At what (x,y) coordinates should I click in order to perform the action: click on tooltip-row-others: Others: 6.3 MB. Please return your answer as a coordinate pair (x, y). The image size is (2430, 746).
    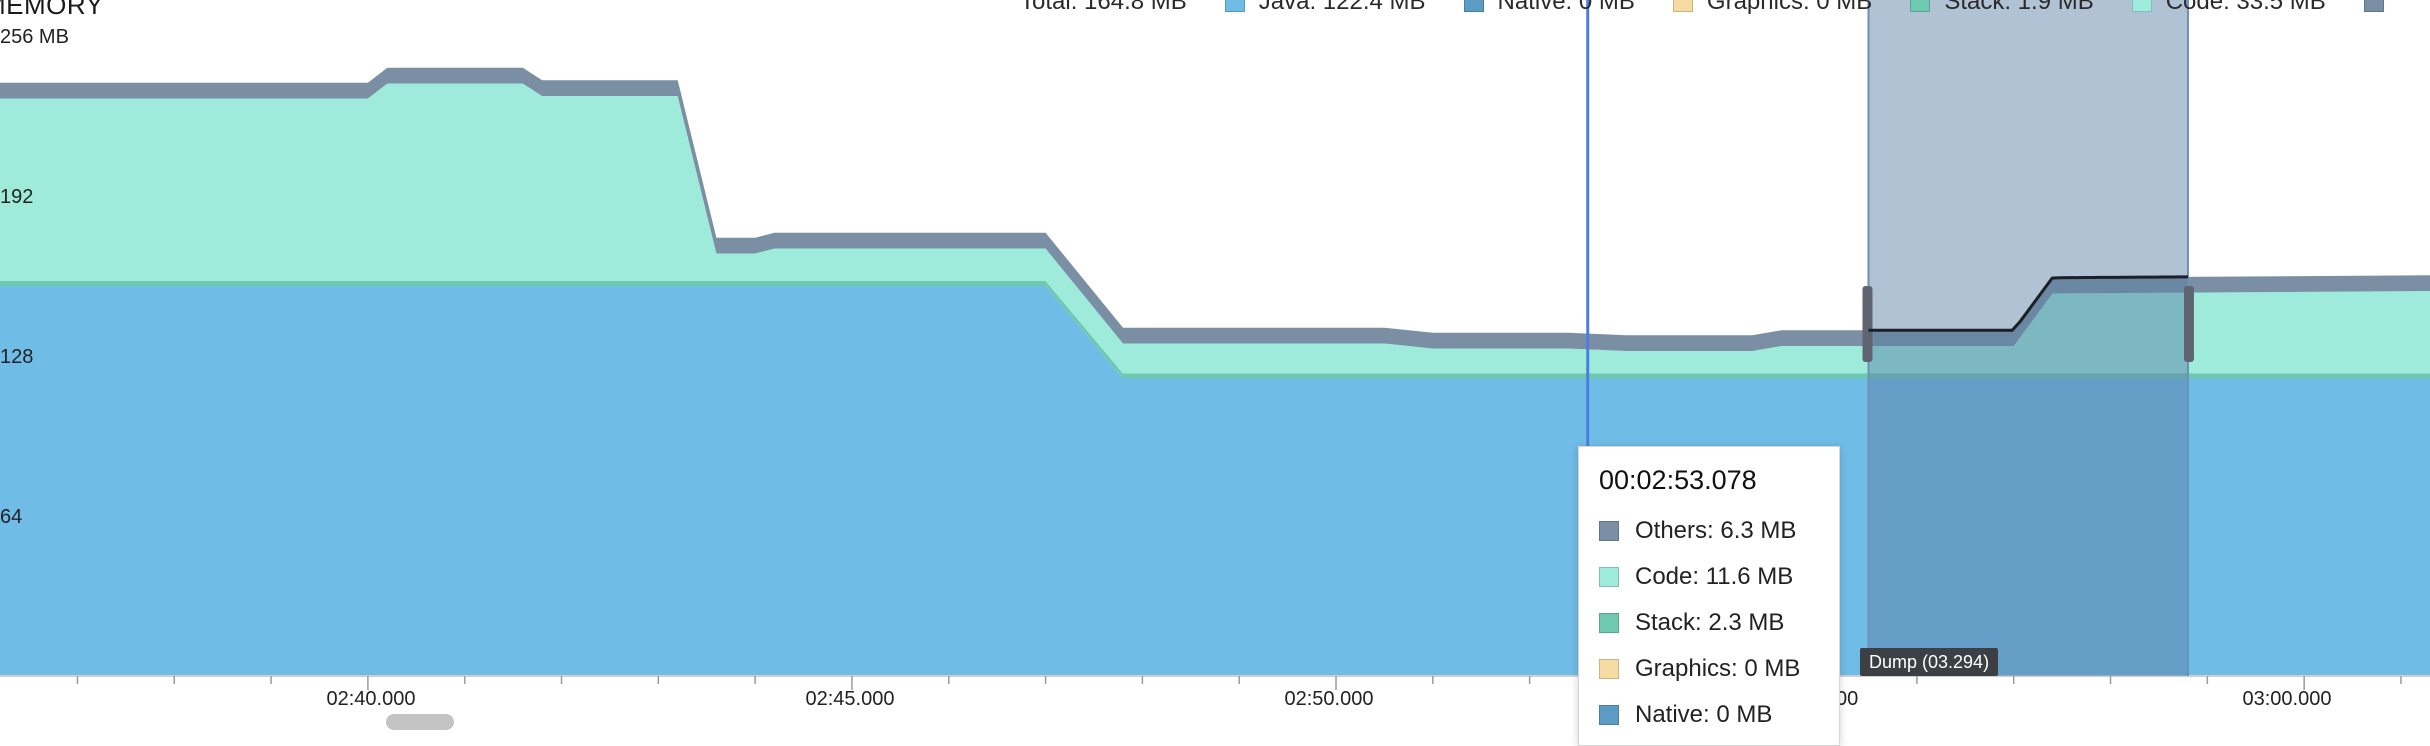
    Looking at the image, I should click on (1719, 531).